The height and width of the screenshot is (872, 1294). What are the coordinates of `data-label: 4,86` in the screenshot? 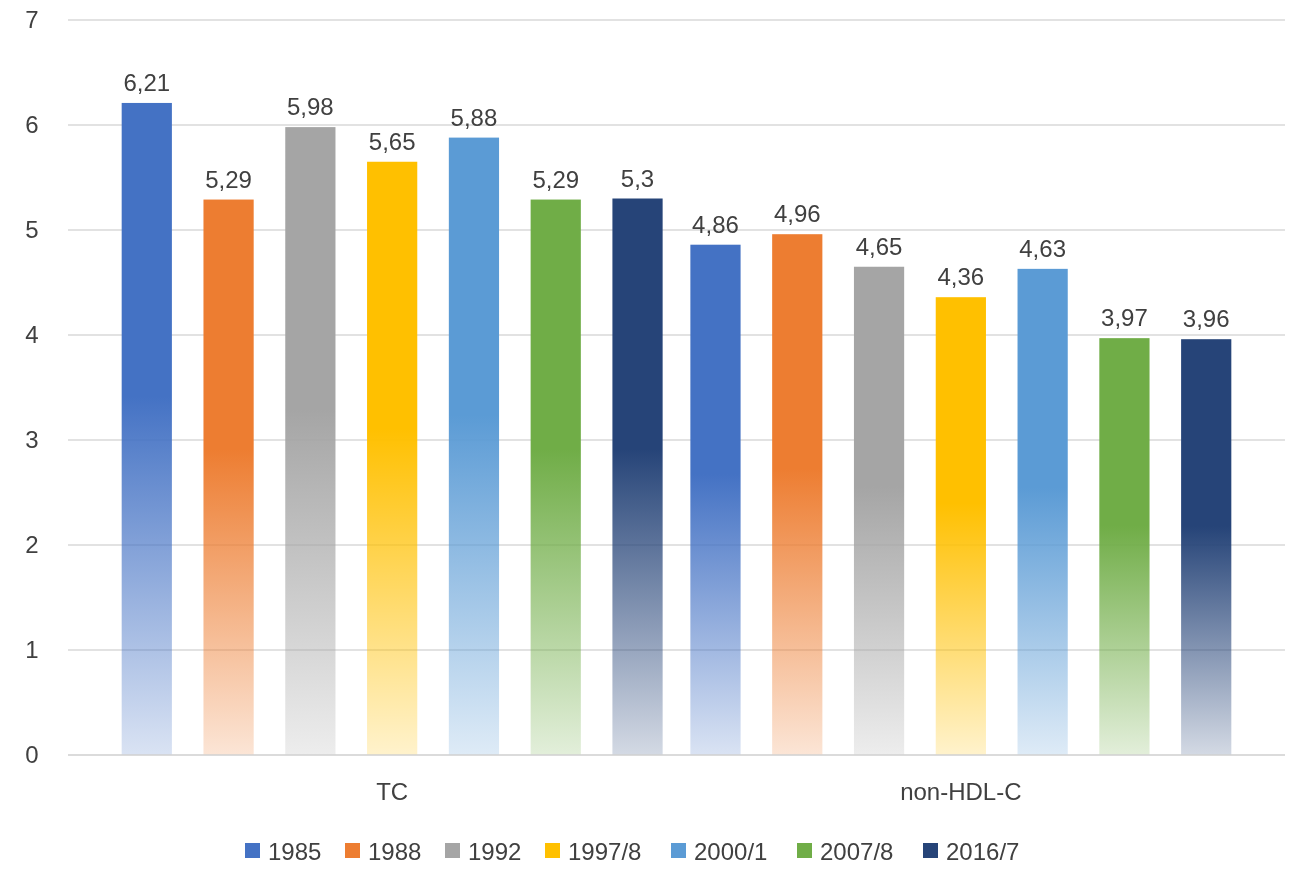 It's located at (715, 224).